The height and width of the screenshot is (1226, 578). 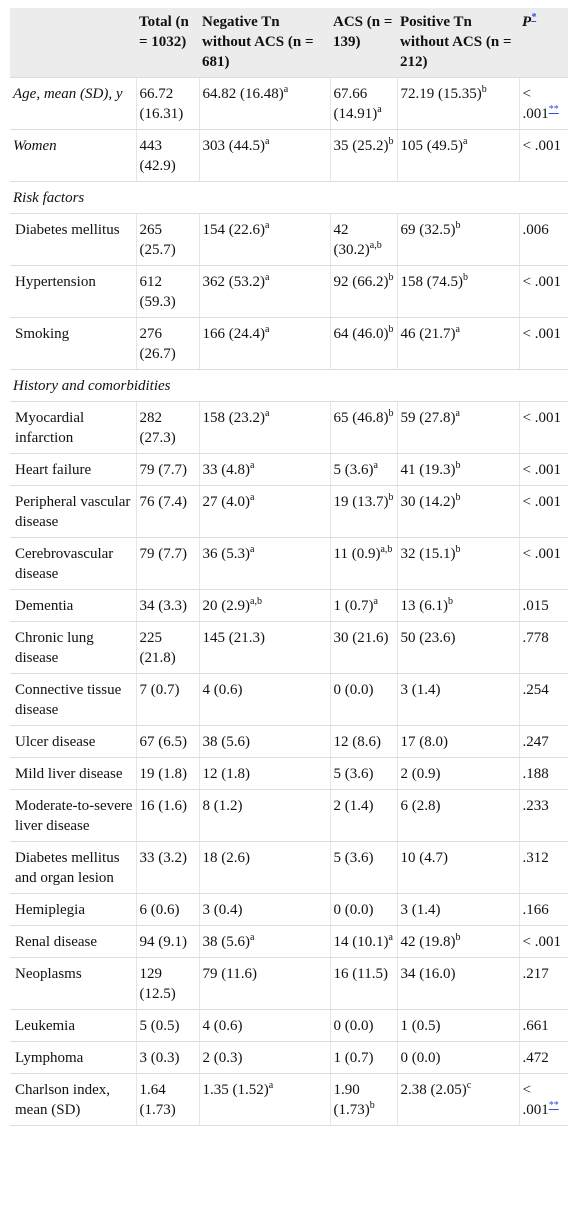 I want to click on cell-total: 79 (7.7), so click(x=168, y=469).